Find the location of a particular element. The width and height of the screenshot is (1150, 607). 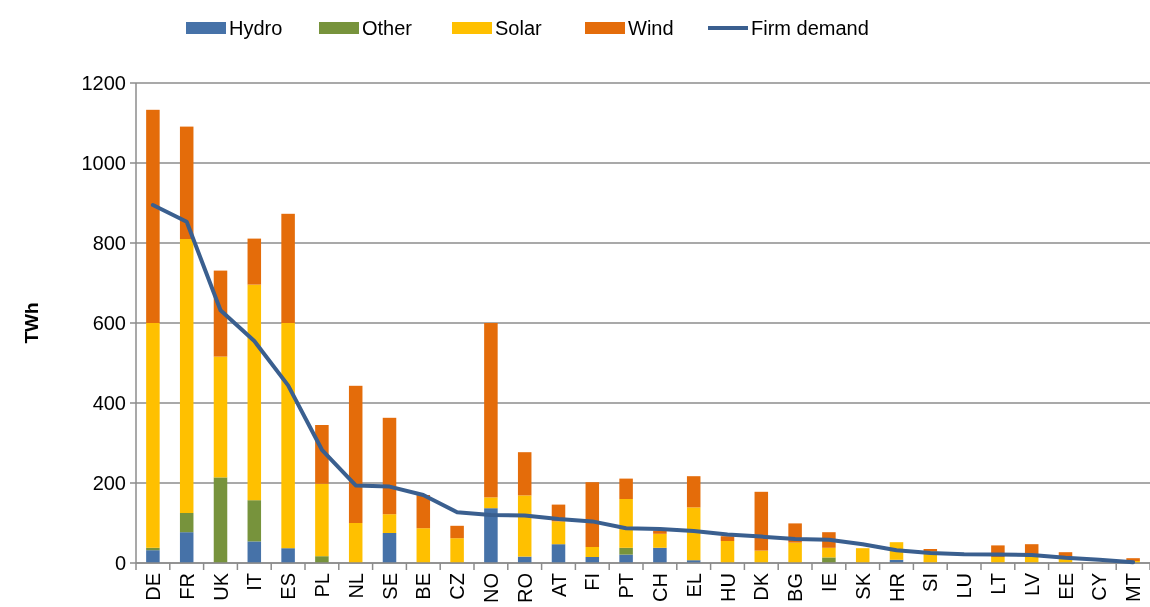

y-tick-label: 0 is located at coordinates (120, 563).